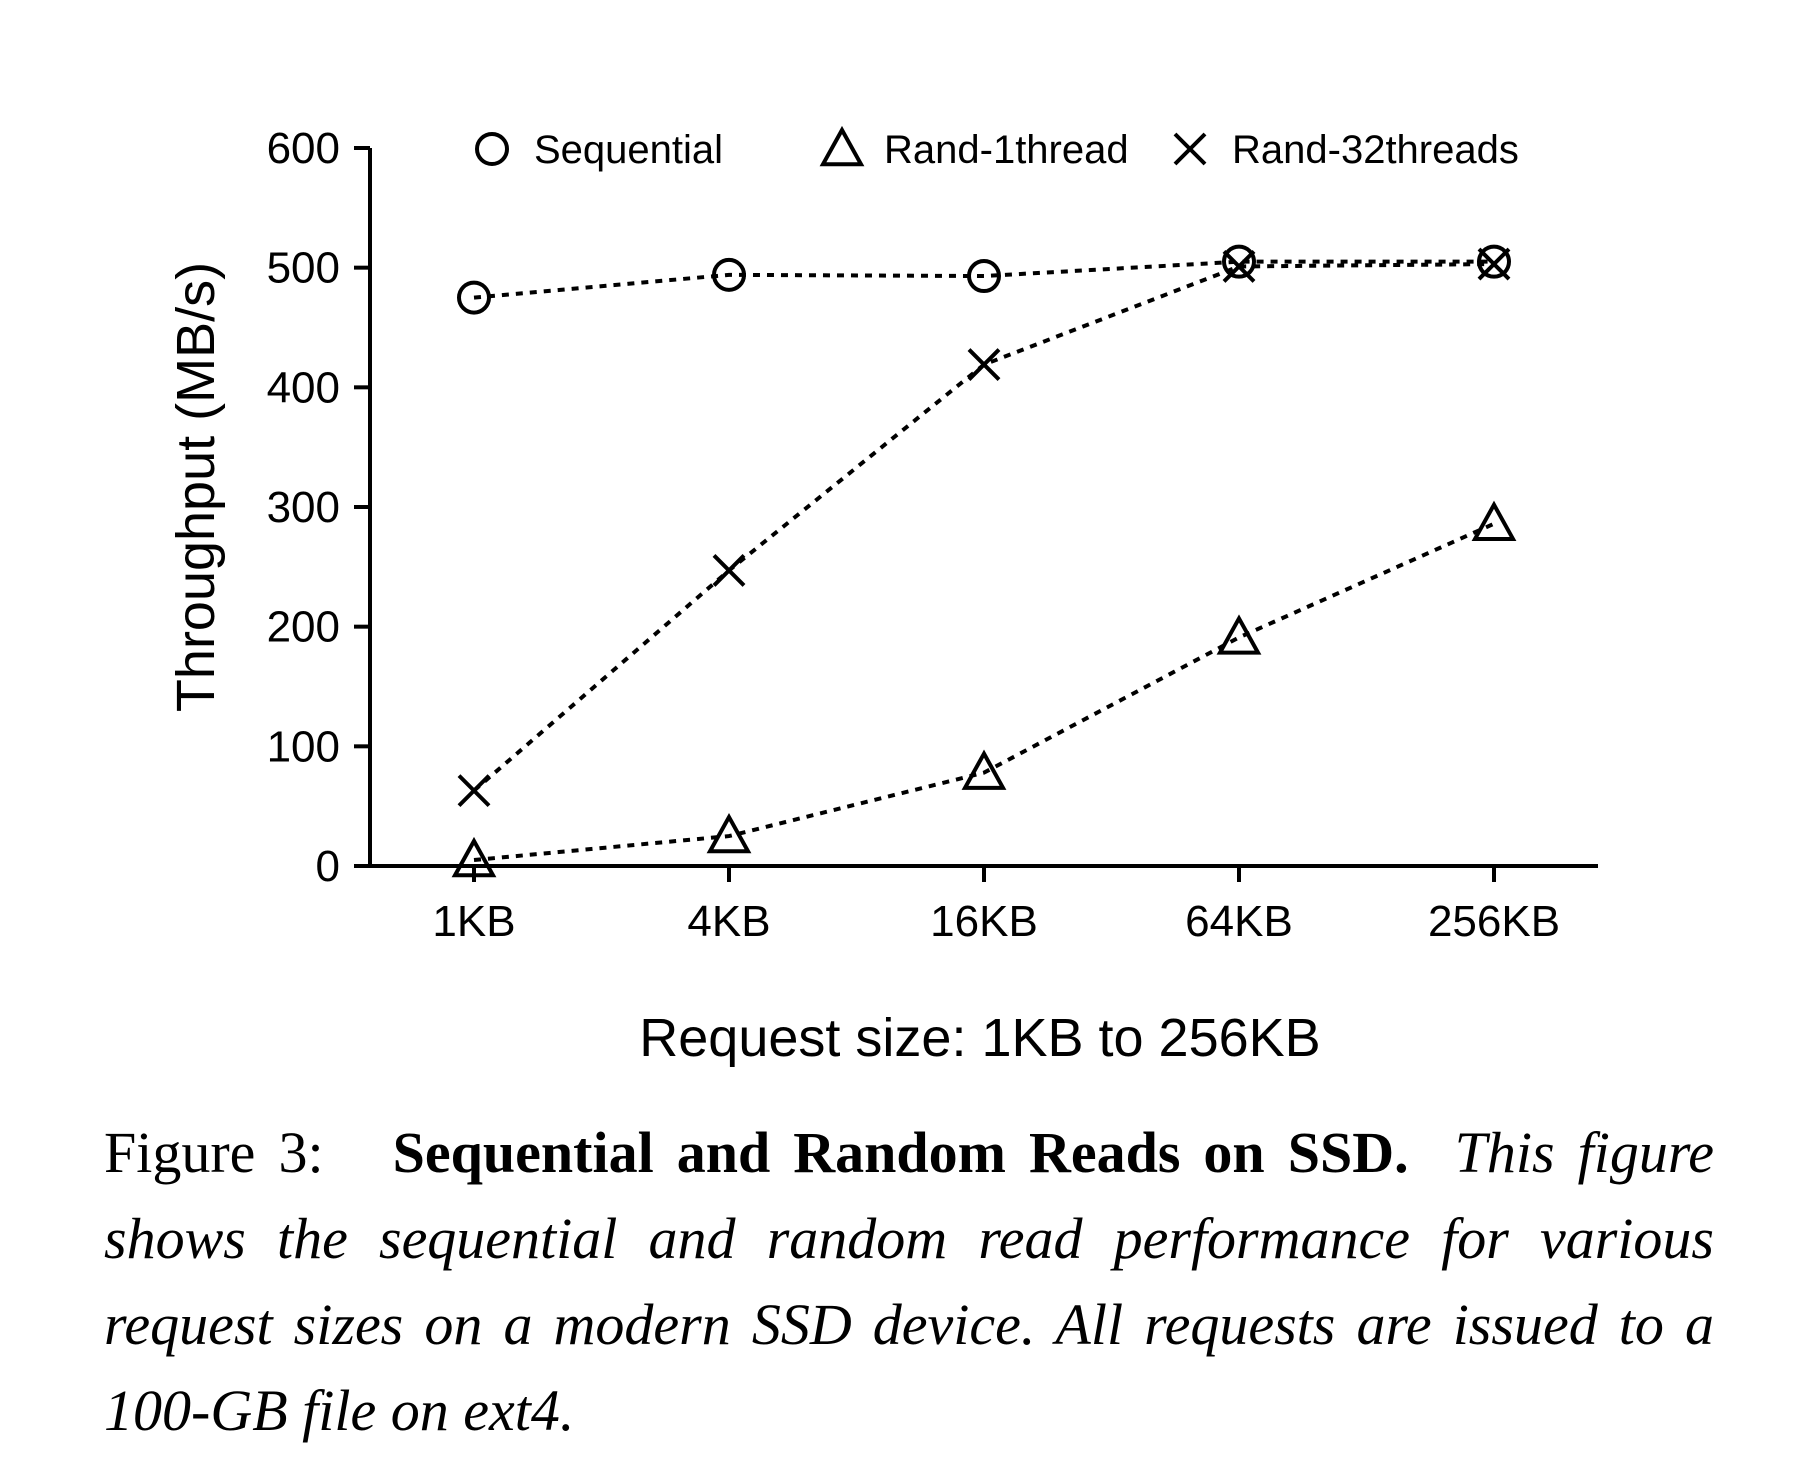 The image size is (1814, 1472). What do you see at coordinates (196, 487) in the screenshot?
I see `y-axis-title: Throughput (MB/s)` at bounding box center [196, 487].